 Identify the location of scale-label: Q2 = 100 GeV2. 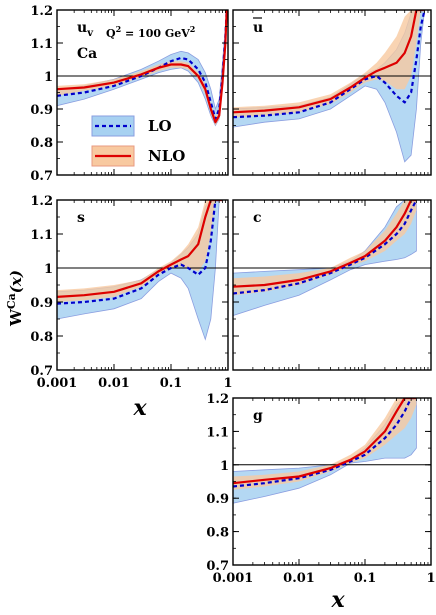
(150, 32).